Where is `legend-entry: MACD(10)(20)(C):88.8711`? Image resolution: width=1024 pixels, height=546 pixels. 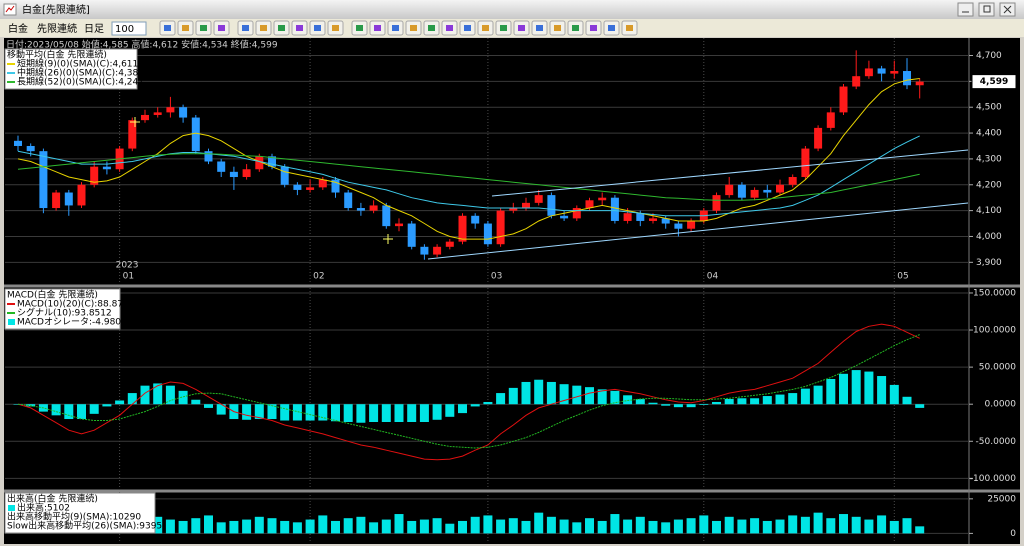 legend-entry: MACD(10)(20)(C):88.8711 is located at coordinates (75, 305).